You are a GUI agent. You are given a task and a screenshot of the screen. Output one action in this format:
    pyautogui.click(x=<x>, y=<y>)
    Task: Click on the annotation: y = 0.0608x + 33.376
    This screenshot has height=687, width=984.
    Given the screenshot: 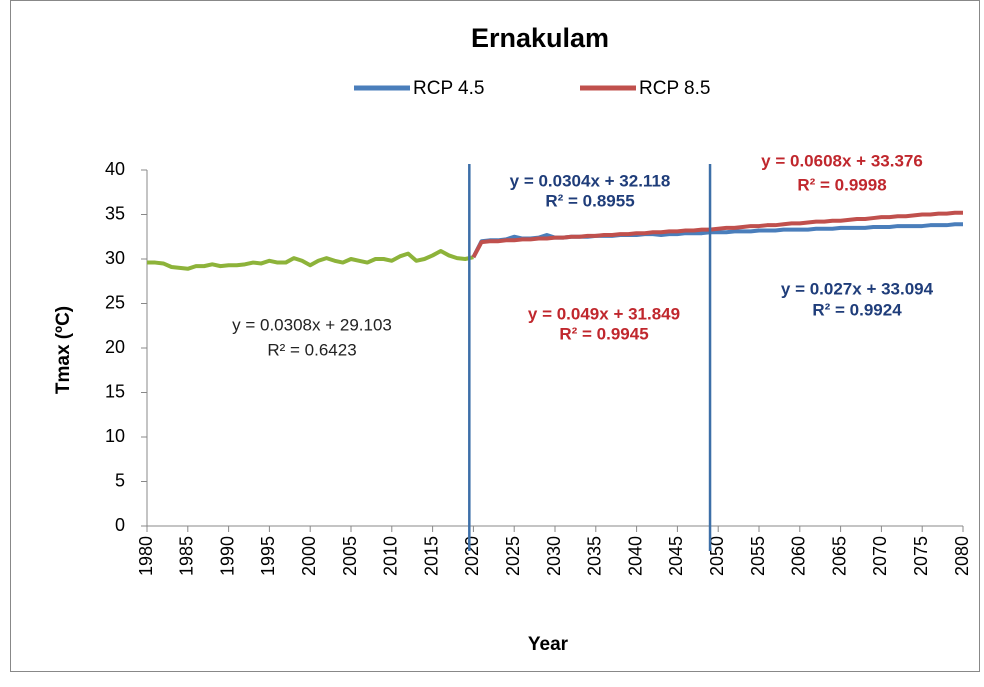 What is the action you would take?
    pyautogui.click(x=842, y=160)
    